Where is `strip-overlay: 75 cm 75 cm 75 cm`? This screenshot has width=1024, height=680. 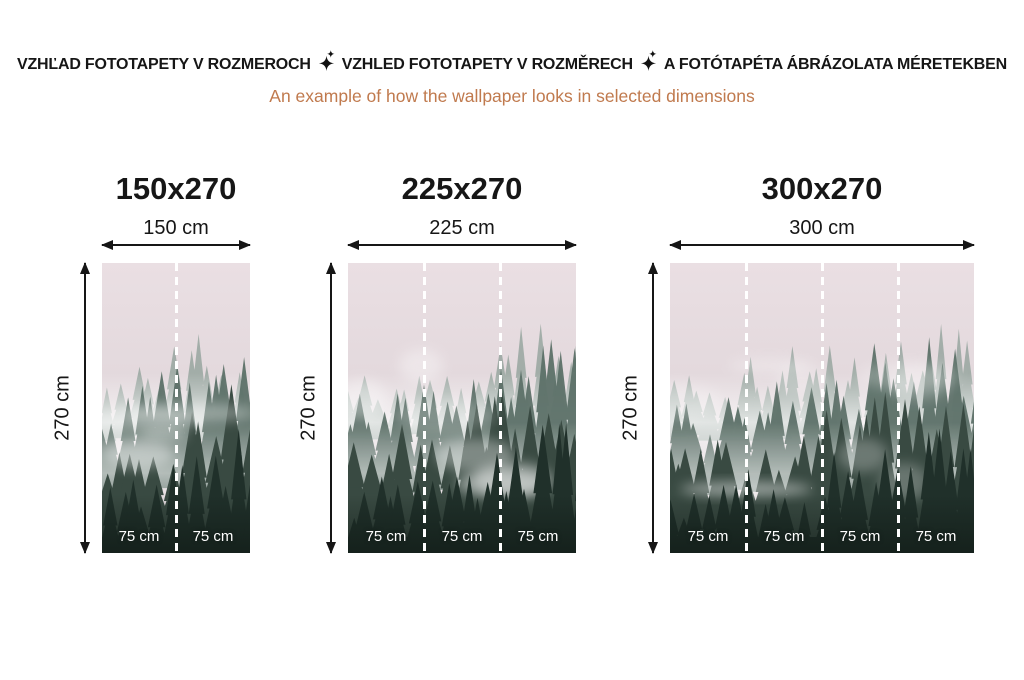
strip-overlay: 75 cm 75 cm 75 cm is located at coordinates (462, 408).